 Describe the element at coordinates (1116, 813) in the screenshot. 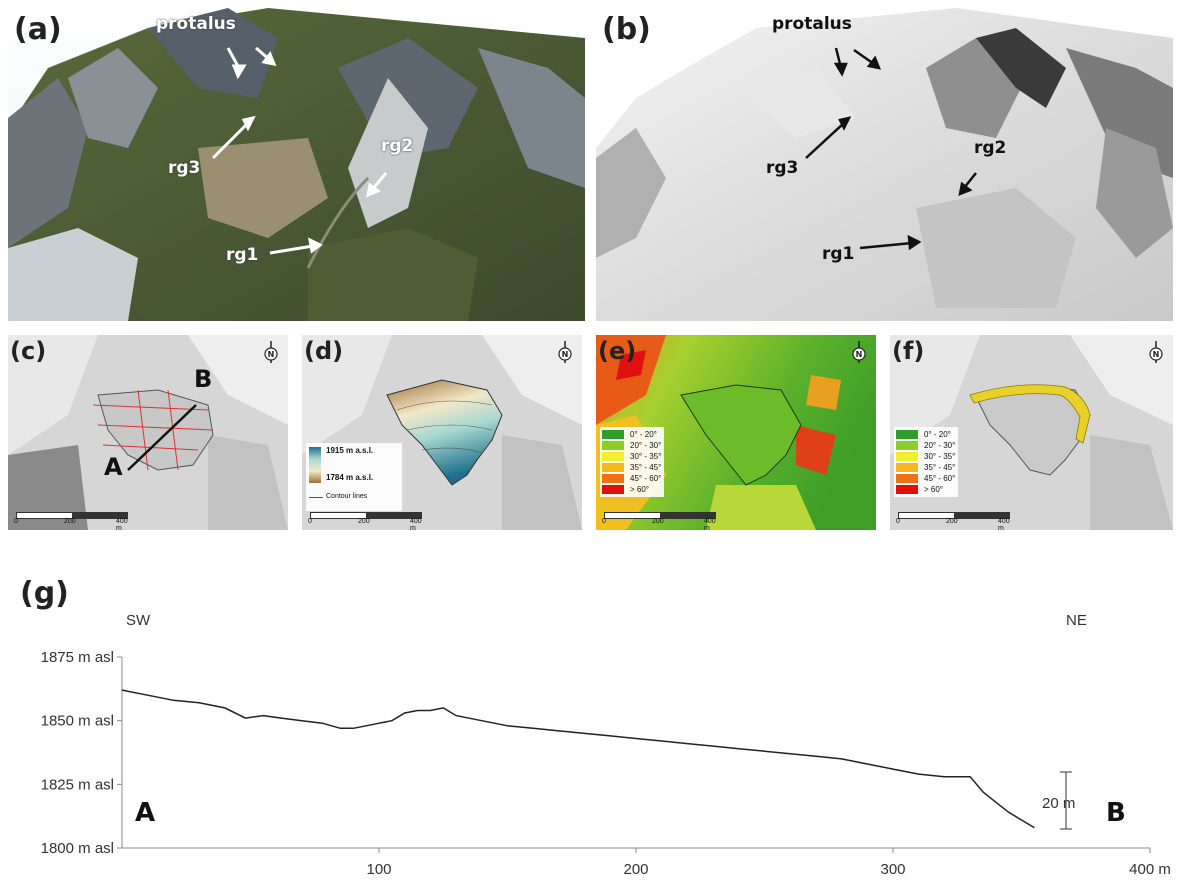

I see `profile-point-b: B` at that location.